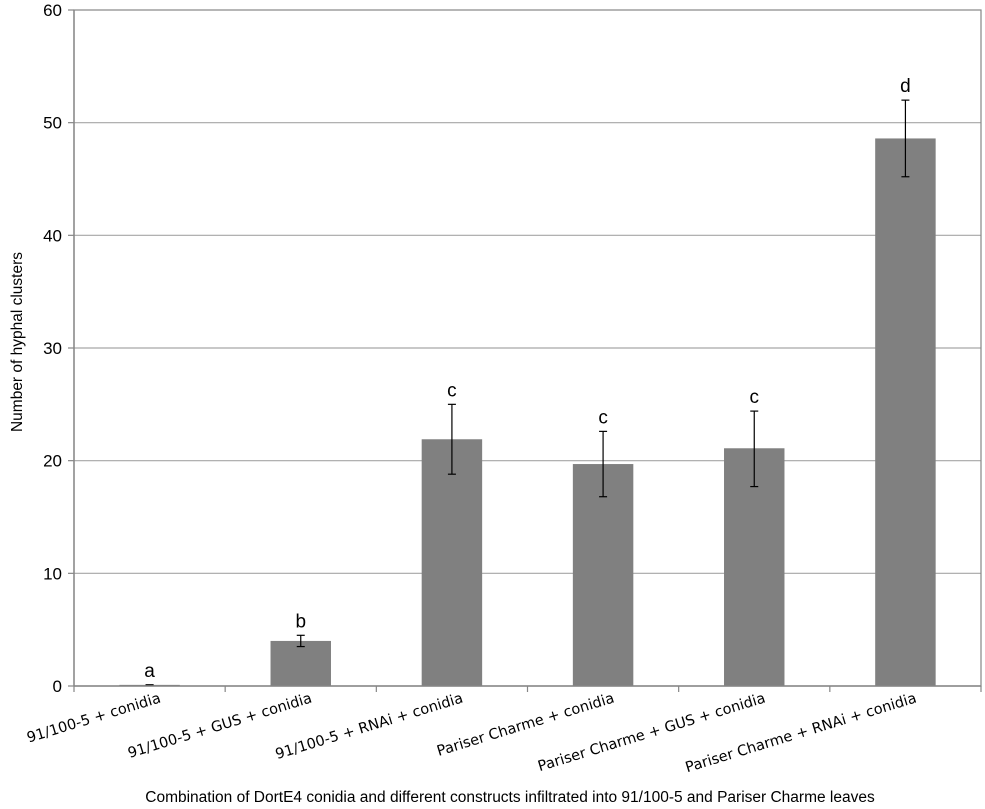 The width and height of the screenshot is (985, 809). I want to click on y-tick-label: 60, so click(52, 10).